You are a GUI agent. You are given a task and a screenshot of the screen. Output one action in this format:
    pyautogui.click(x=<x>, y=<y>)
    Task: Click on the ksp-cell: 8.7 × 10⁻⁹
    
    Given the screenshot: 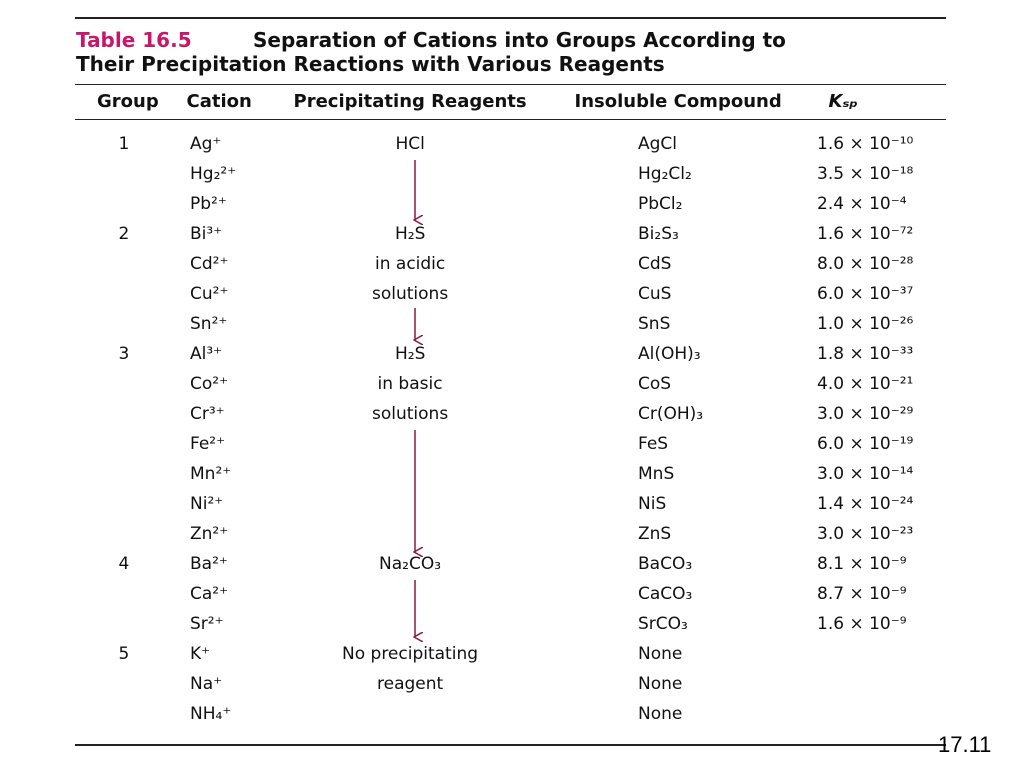 What is the action you would take?
    pyautogui.click(x=862, y=594)
    